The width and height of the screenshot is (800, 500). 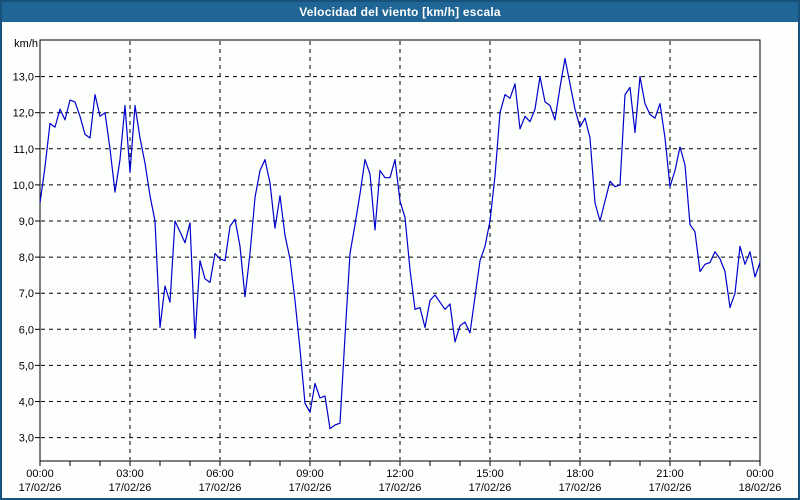 What do you see at coordinates (490, 474) in the screenshot?
I see `x-tick-time-label: 15:00` at bounding box center [490, 474].